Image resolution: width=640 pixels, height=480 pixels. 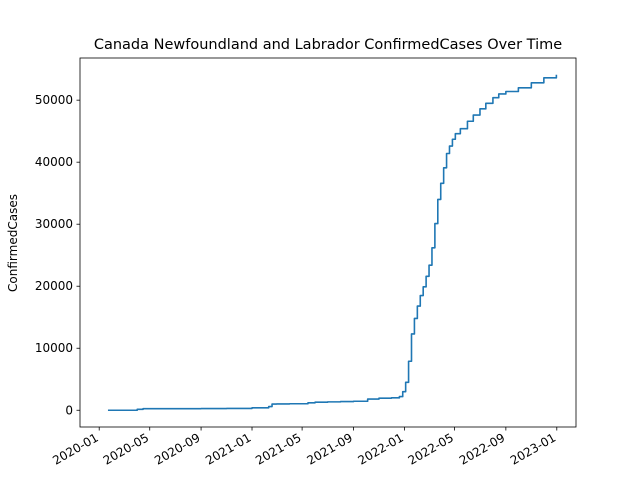 What do you see at coordinates (177, 448) in the screenshot?
I see `x-tick-label: 2020-09` at bounding box center [177, 448].